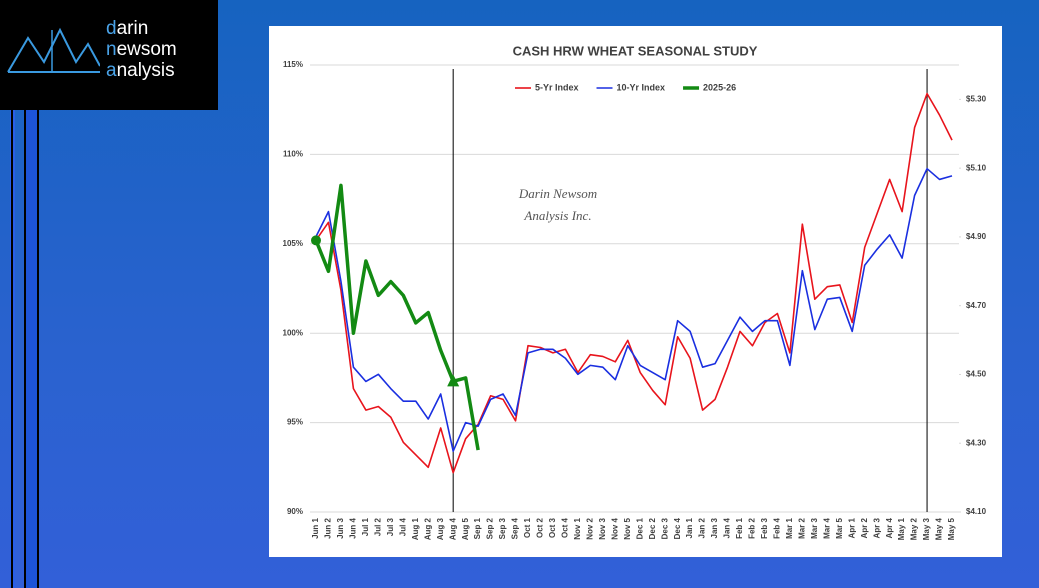  I want to click on x-tick-label: Jul 4, so click(402, 526).